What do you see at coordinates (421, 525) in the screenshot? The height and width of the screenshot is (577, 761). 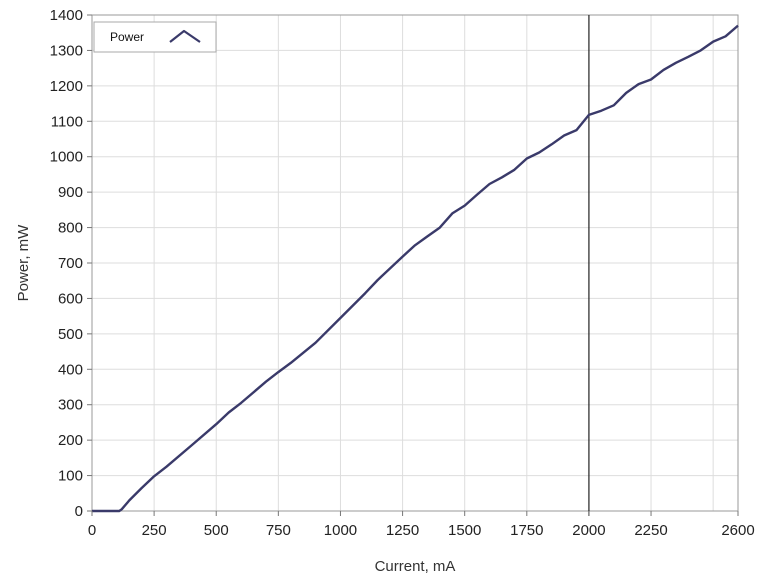 I see `x-axis-ticks: 0 250 500 750 1000 1250 1500 1750 2000 2250 2600` at bounding box center [421, 525].